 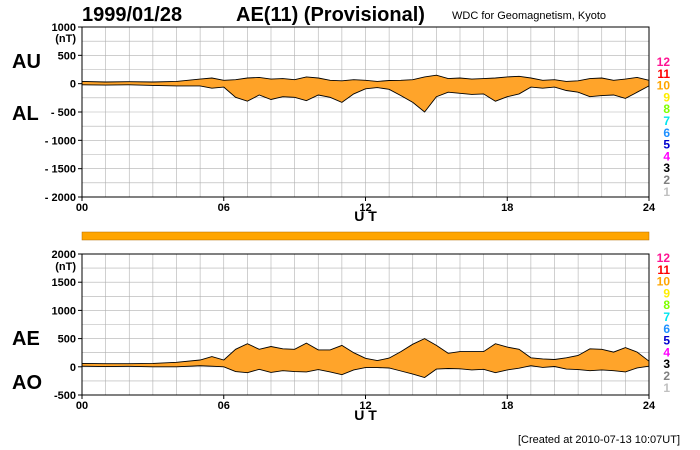 What do you see at coordinates (26, 339) in the screenshot?
I see `ae-label: AE` at bounding box center [26, 339].